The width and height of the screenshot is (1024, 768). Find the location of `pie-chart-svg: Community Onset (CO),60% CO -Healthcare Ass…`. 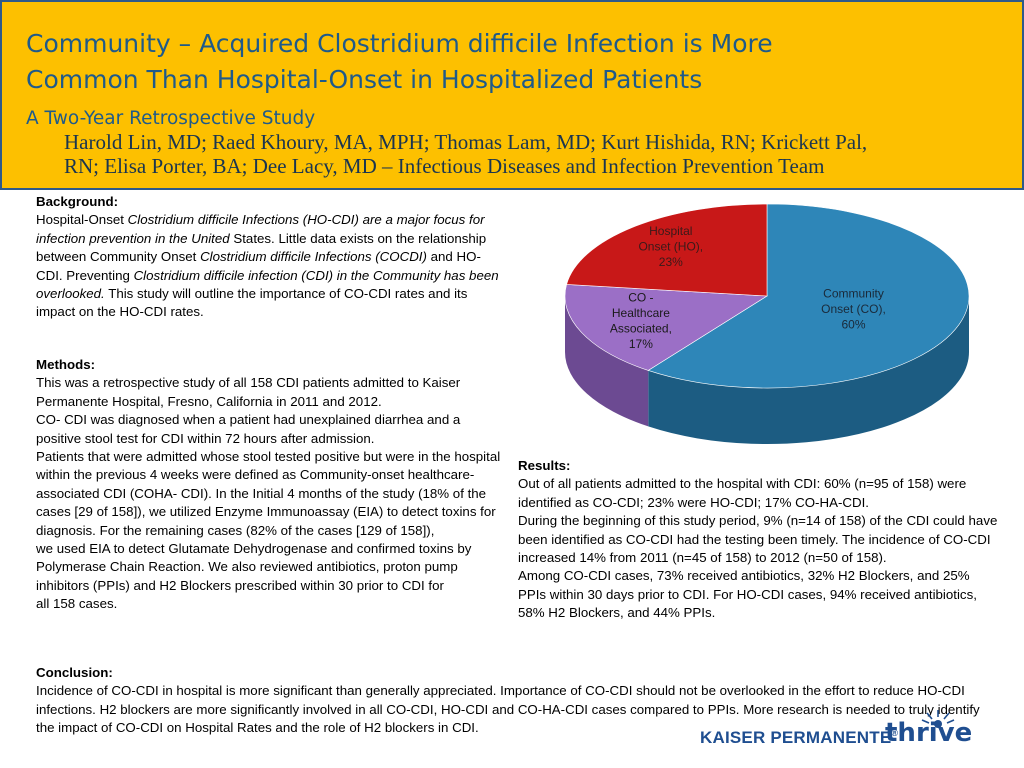

pie-chart-svg: Community Onset (CO),60% CO -Healthcare Ass… is located at coordinates (767, 323).